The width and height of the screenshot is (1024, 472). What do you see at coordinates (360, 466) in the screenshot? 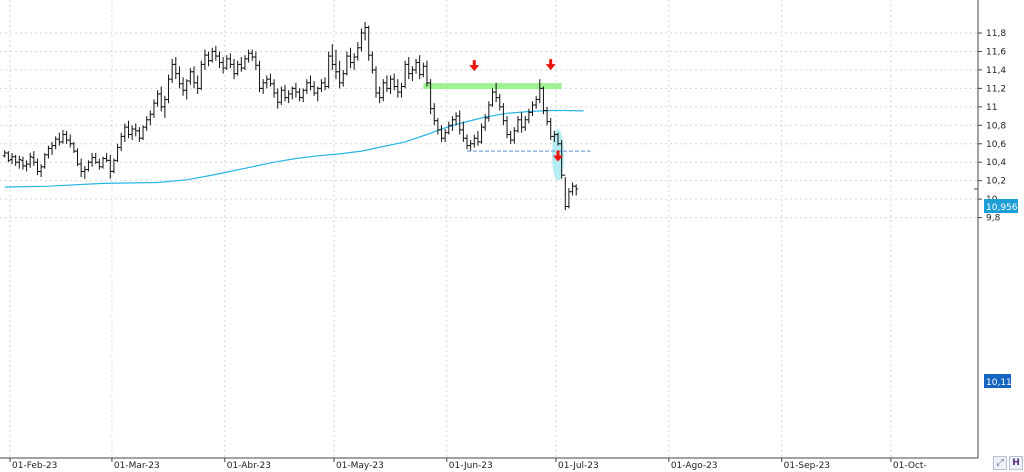
I see `x-tick-label: 01-May-23` at bounding box center [360, 466].